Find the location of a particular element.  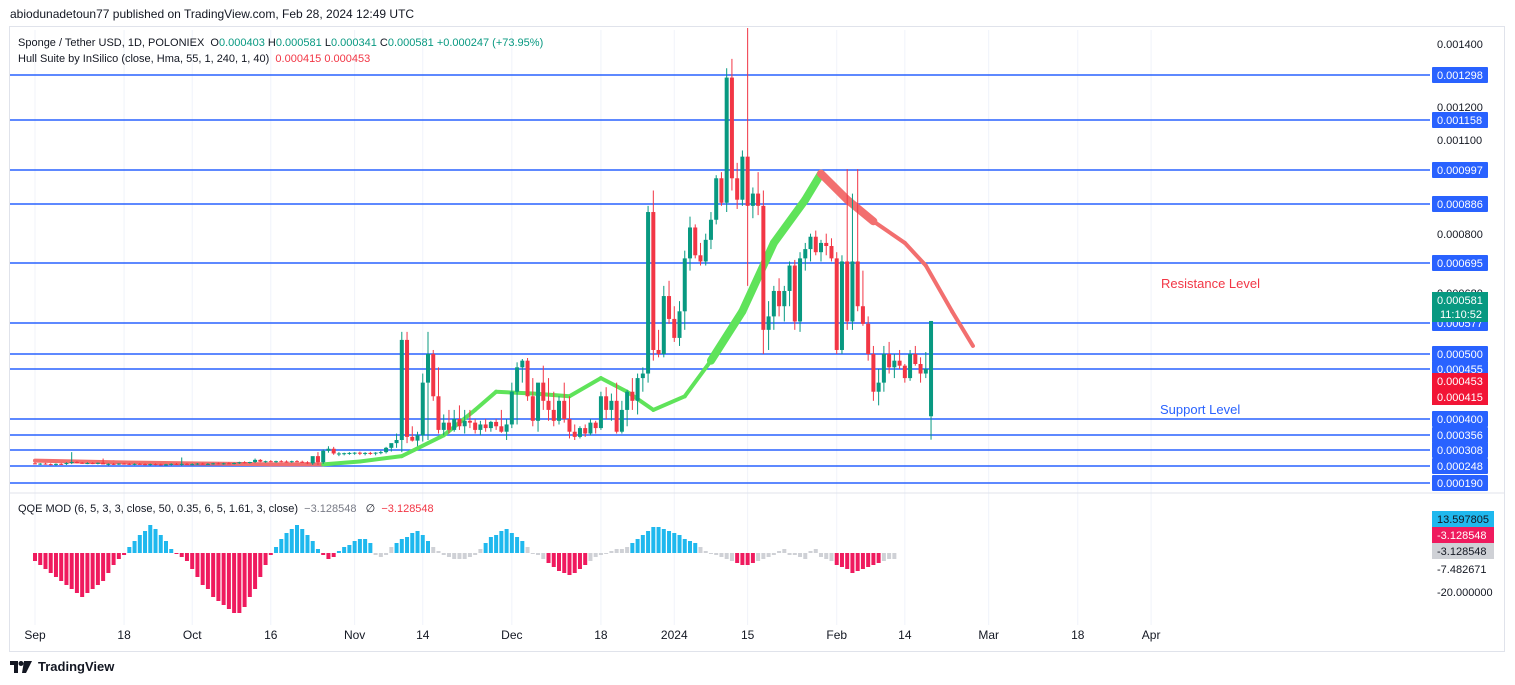

time-tick-label: 15 is located at coordinates (748, 635).